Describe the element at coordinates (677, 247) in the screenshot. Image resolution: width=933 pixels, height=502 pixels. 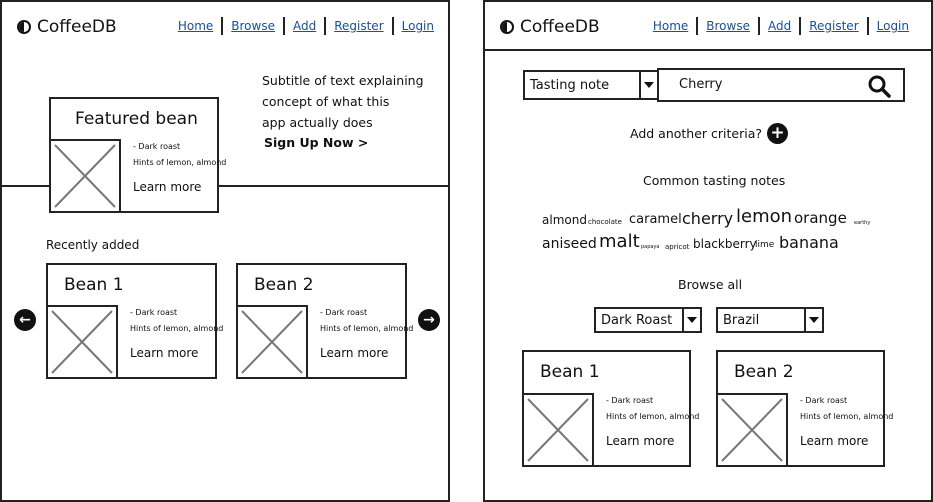
I see `tag-apricot: apricot` at that location.